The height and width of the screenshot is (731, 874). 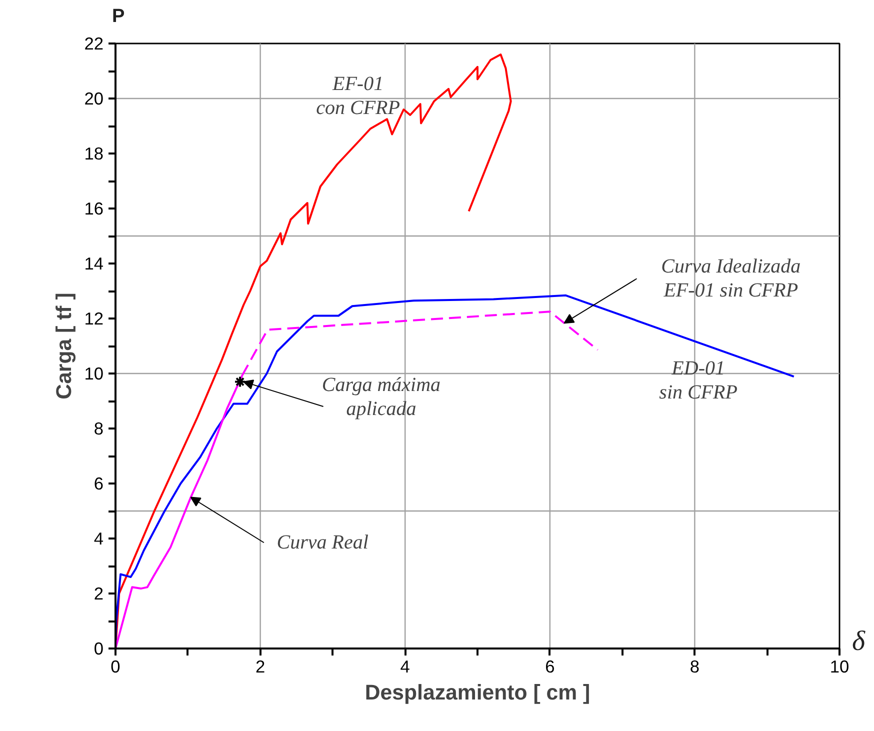 I want to click on y-tick-label: 2, so click(x=99, y=594).